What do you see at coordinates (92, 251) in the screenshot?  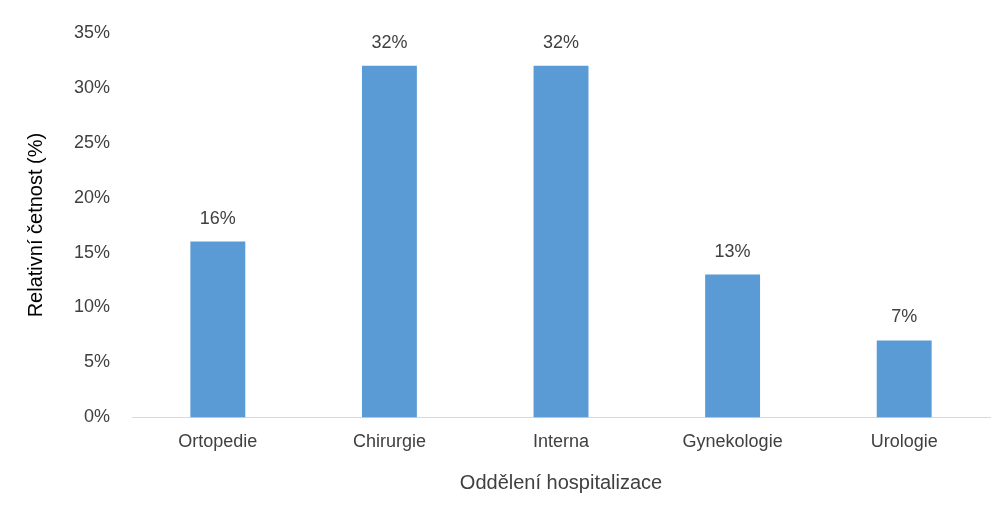 I see `y-tick-label: 15%` at bounding box center [92, 251].